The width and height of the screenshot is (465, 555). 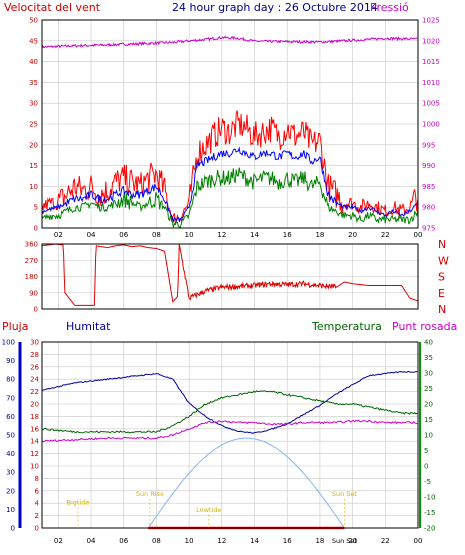 I want to click on y-tick-label: 30, so click(x=33, y=104).